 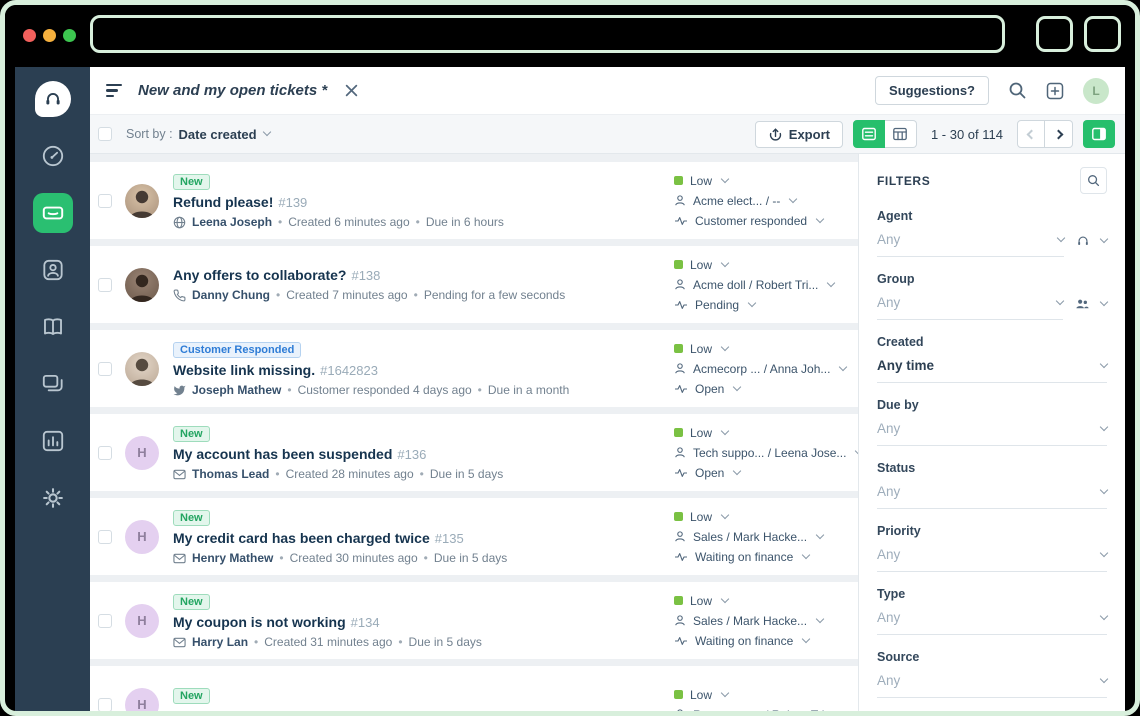 I want to click on bar-chart-icon, so click(x=52, y=441).